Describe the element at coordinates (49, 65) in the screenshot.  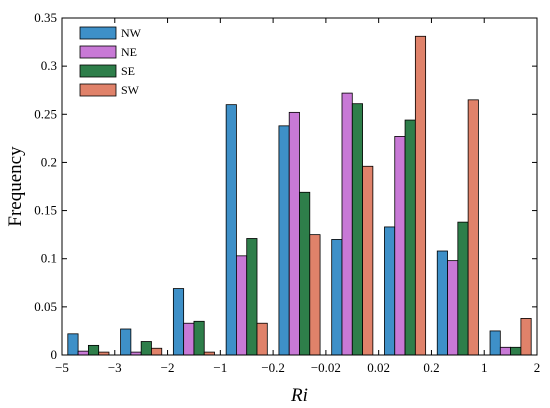
I see `y-tick-label: 0.3` at that location.